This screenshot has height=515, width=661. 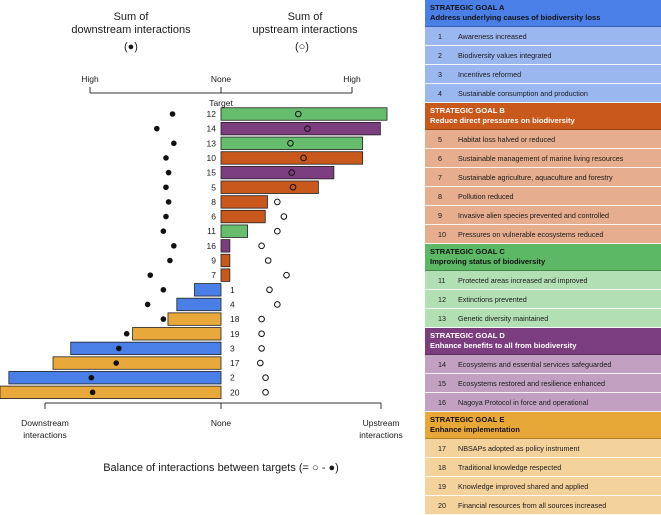 I want to click on target-number: 11, so click(x=442, y=280).